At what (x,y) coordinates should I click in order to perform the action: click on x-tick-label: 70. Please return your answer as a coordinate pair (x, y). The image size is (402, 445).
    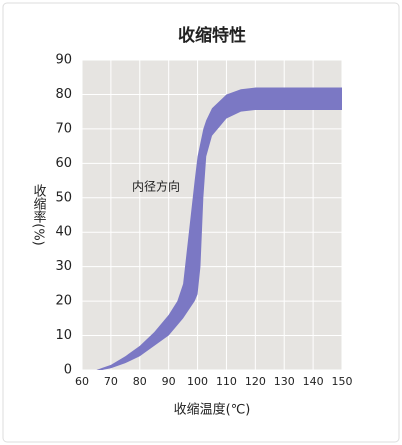
    Looking at the image, I should click on (111, 381).